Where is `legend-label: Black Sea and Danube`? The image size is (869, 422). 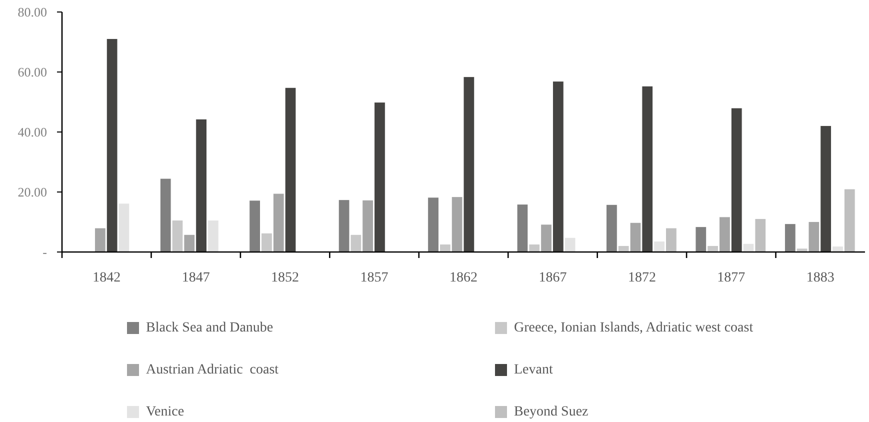
legend-label: Black Sea and Danube is located at coordinates (210, 328).